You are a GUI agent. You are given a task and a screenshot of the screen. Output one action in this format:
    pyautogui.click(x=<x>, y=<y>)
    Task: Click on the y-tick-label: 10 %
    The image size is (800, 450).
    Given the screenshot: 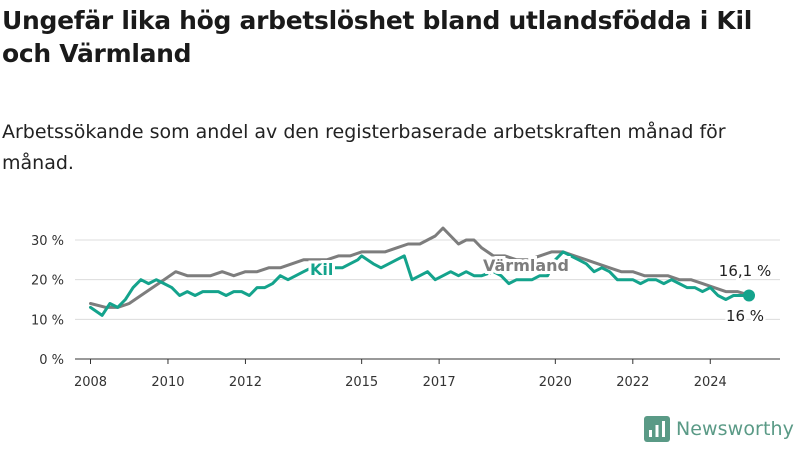 What is the action you would take?
    pyautogui.click(x=47, y=320)
    